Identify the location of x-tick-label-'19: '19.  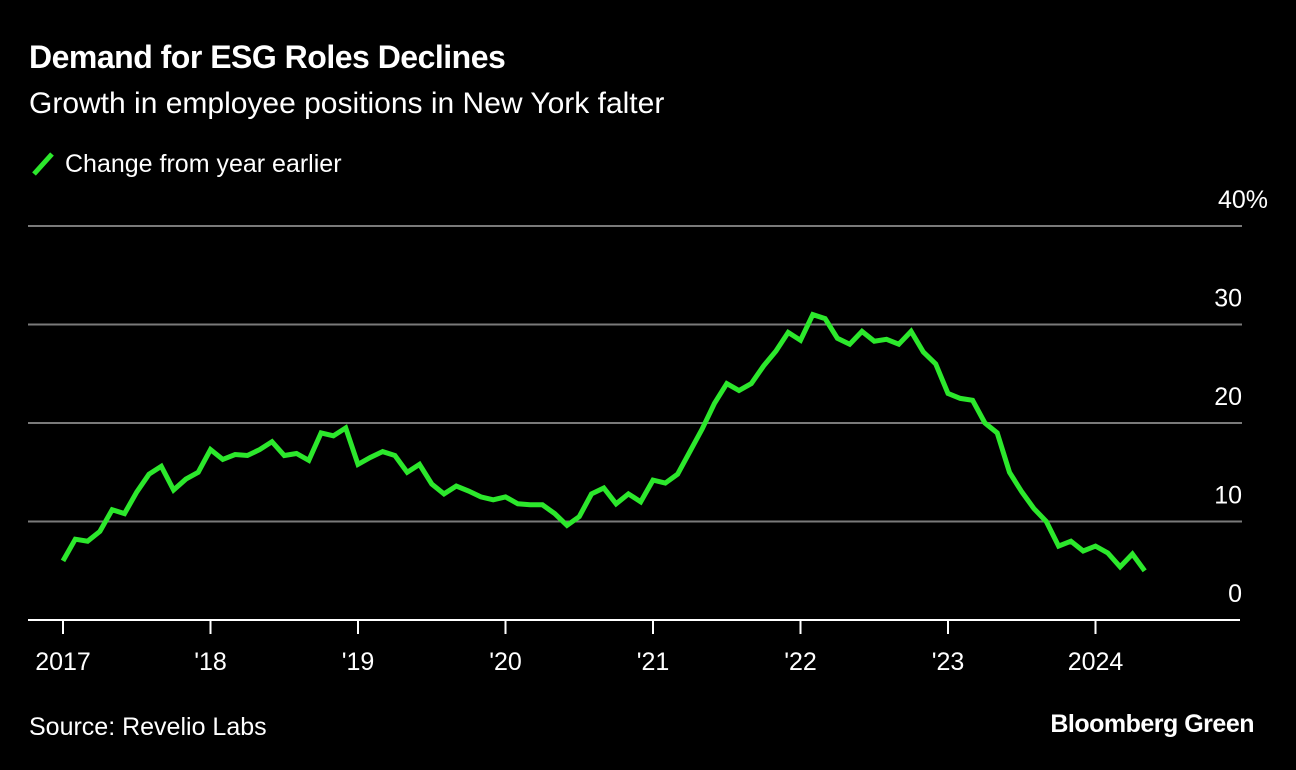
(358, 662).